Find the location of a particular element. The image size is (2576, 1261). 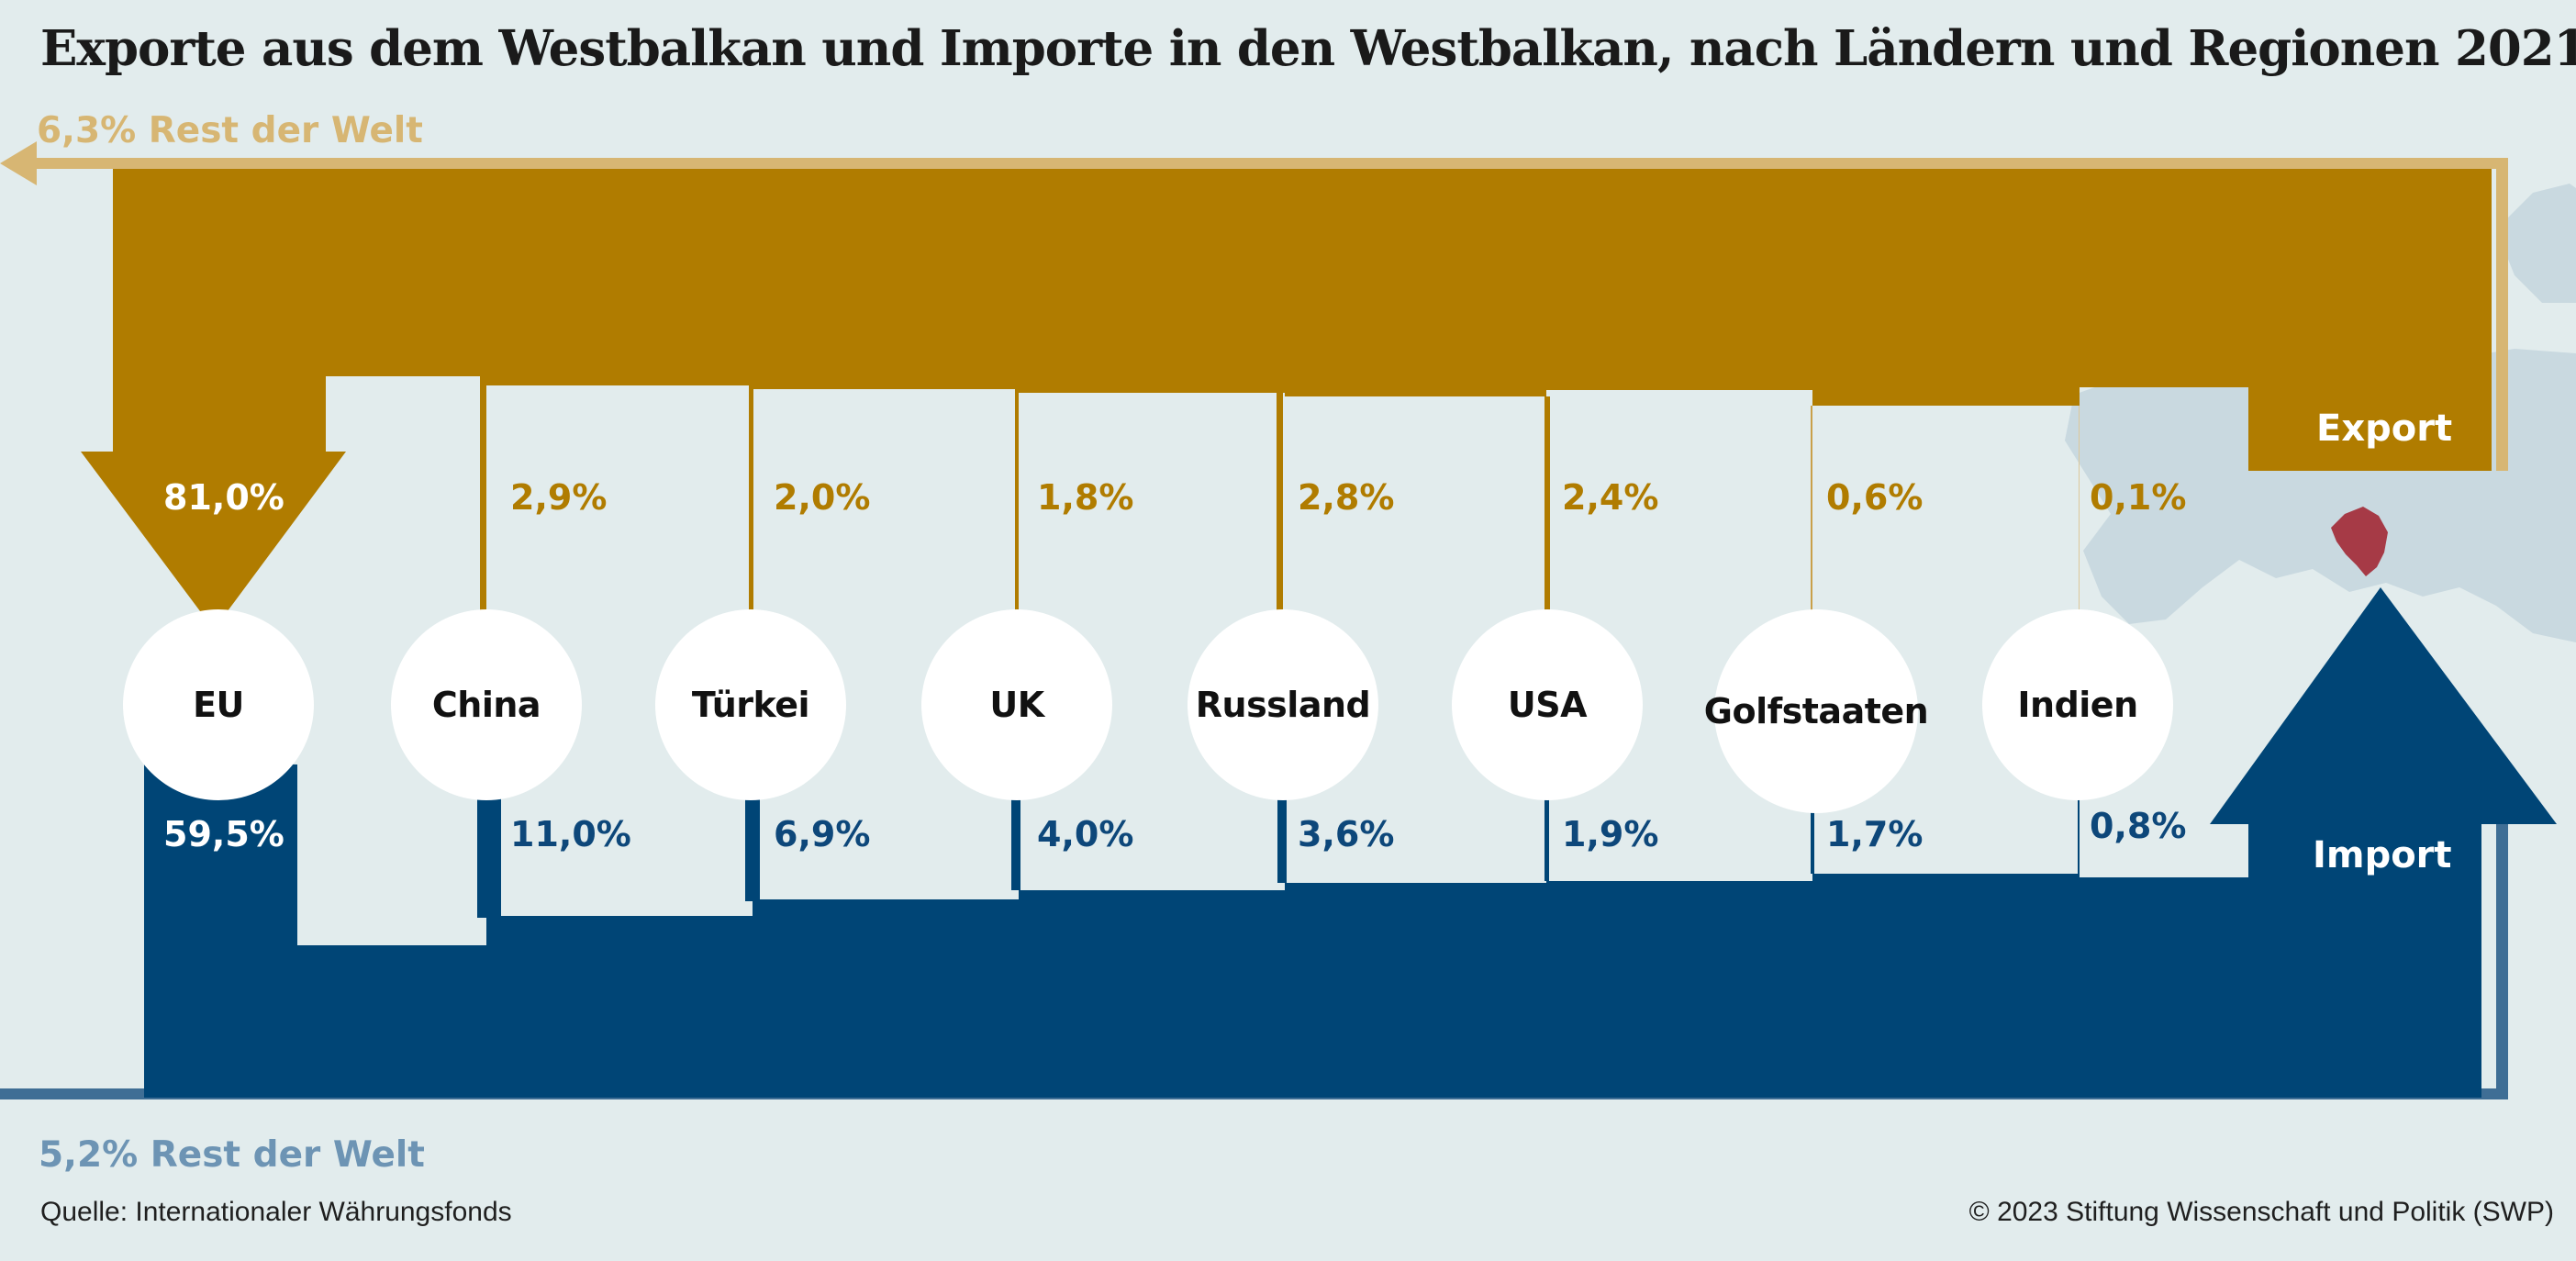

export-arrow-china-shaft is located at coordinates (483, 499).